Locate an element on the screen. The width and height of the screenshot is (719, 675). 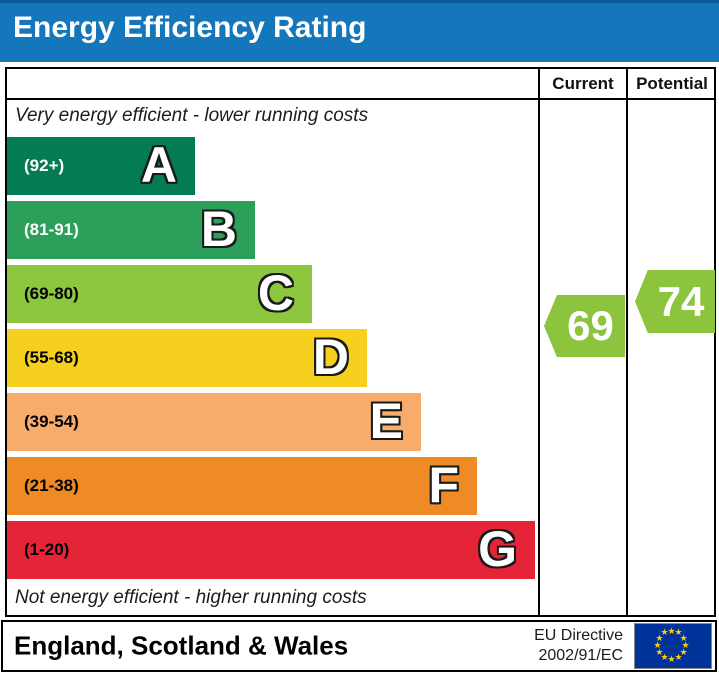
band-F: (21-38) F is located at coordinates (242, 486).